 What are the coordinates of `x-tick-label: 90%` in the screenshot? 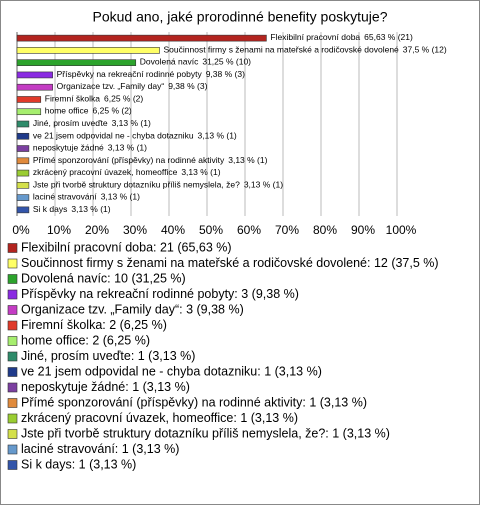 It's located at (363, 230).